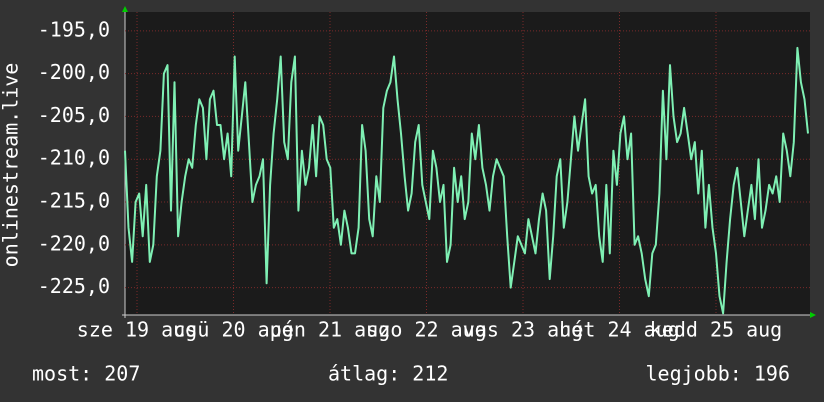 The height and width of the screenshot is (402, 824). I want to click on y-tick-label: -195,0, so click(74, 29).